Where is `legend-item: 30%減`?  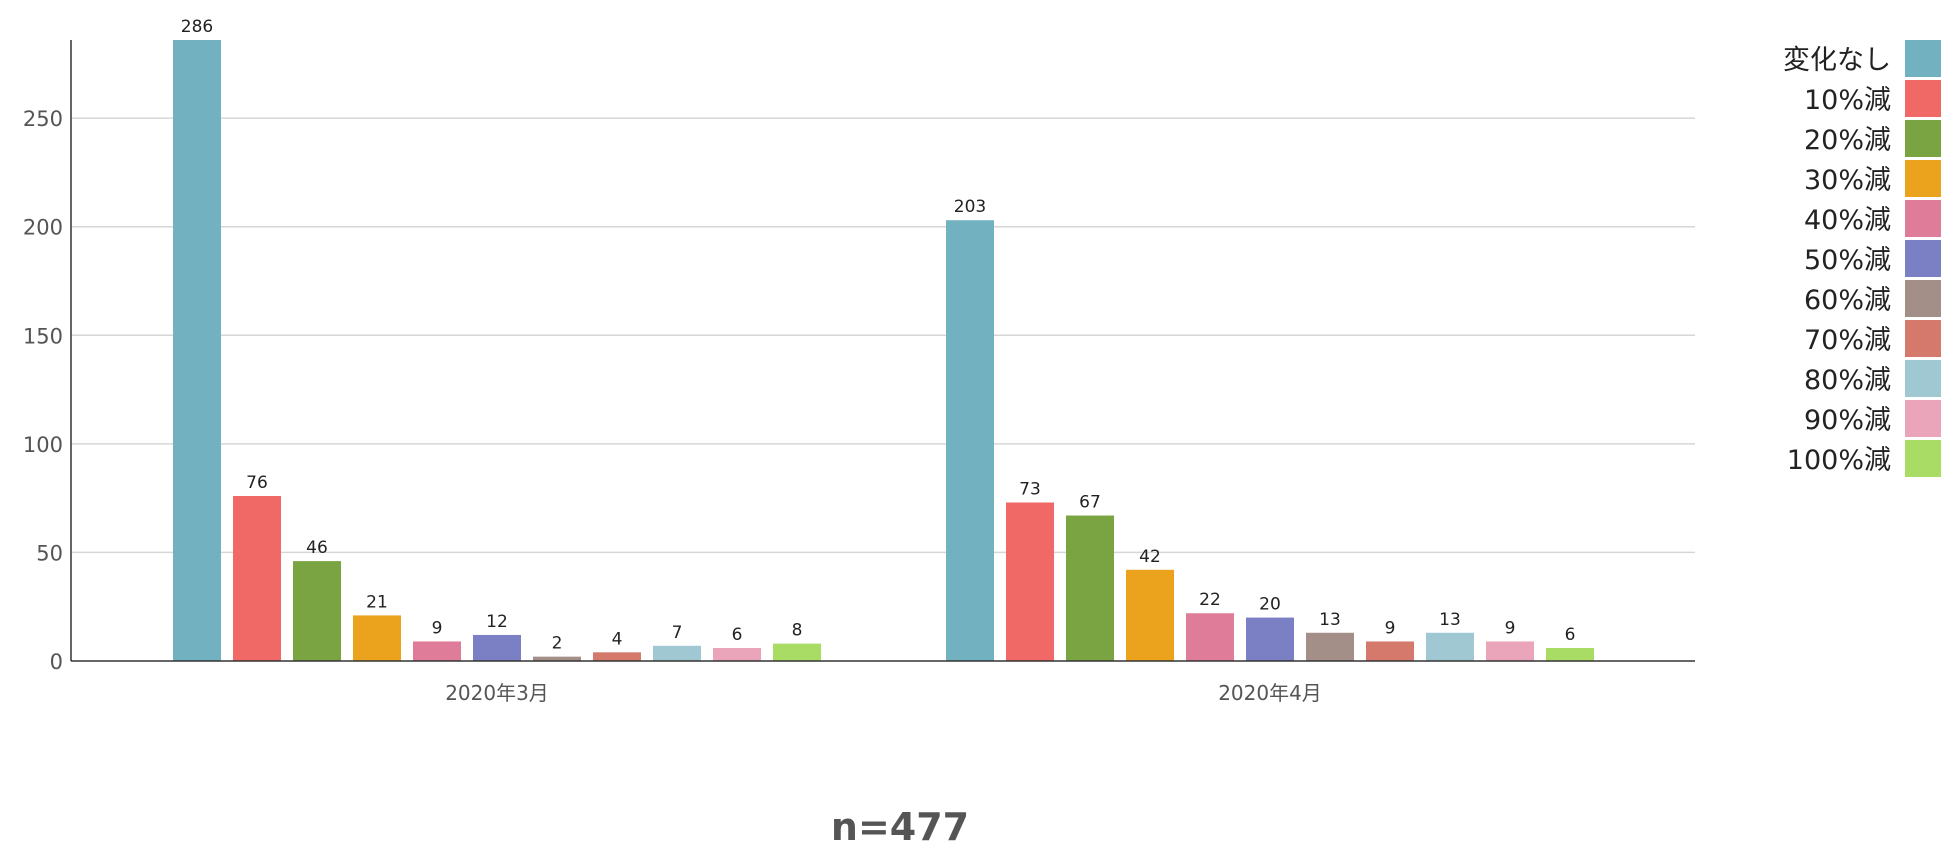
legend-item: 30%減 is located at coordinates (1872, 178).